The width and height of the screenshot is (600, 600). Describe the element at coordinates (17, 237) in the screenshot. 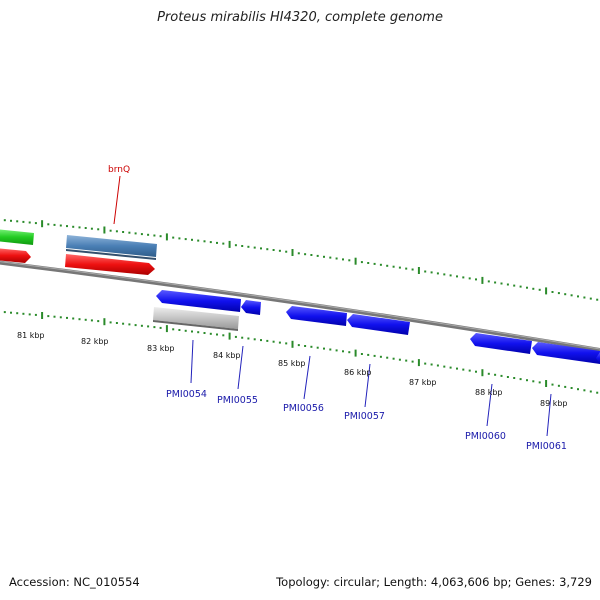

I see `gene-green` at that location.